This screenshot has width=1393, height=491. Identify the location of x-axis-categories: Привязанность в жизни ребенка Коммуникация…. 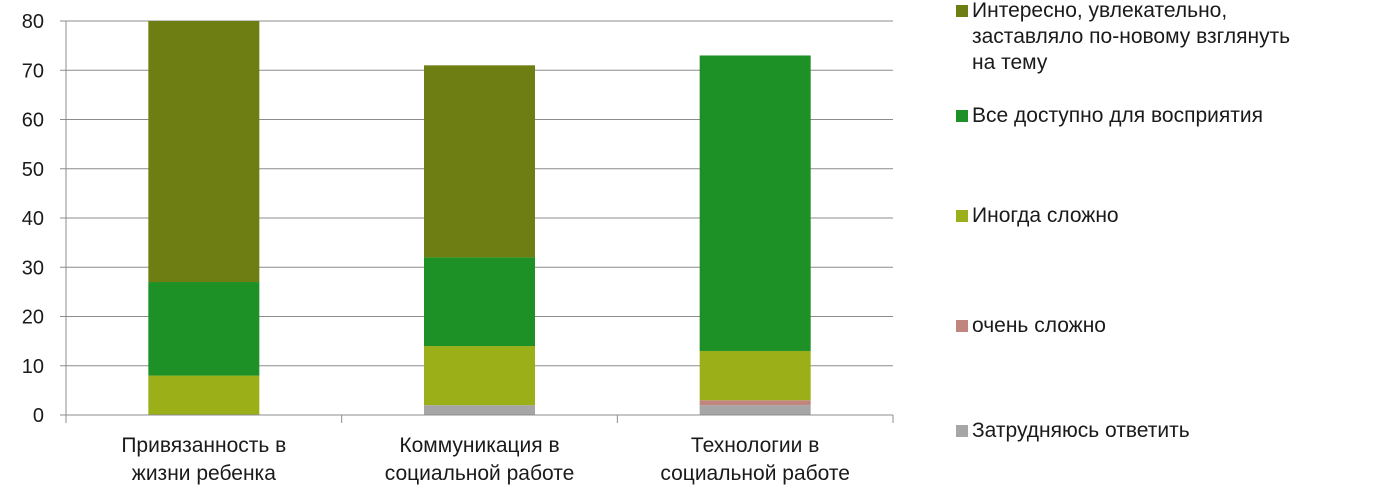
(485, 459).